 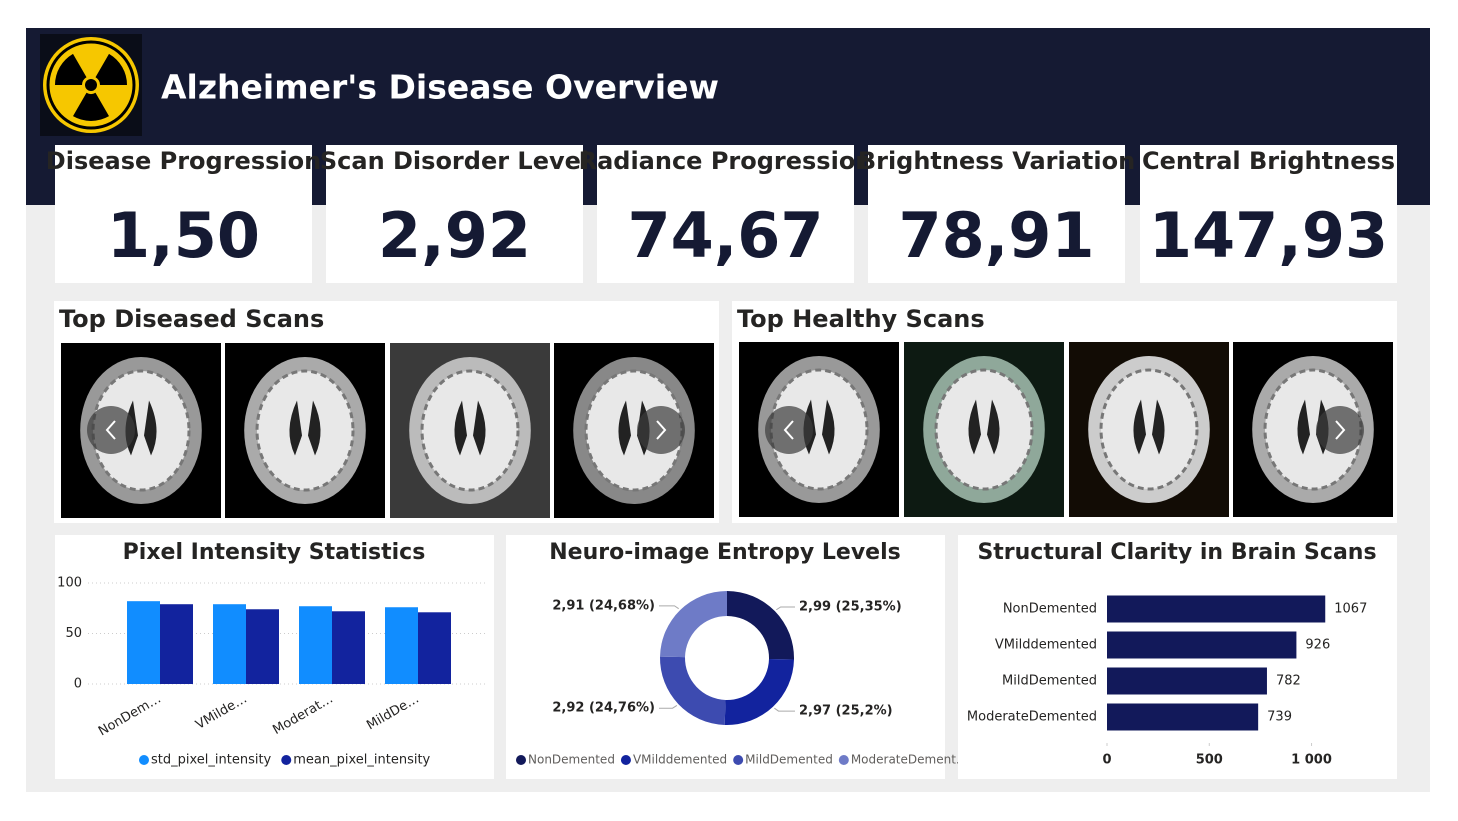 What do you see at coordinates (211, 760) in the screenshot?
I see `legend-label: std_pixel_intensity` at bounding box center [211, 760].